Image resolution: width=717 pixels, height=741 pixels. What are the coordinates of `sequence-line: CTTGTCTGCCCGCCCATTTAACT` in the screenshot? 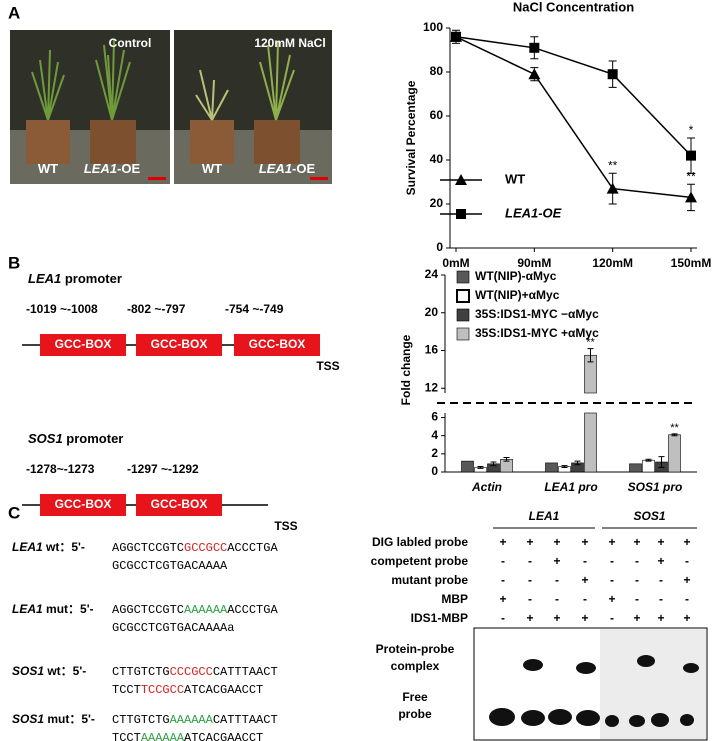 It's located at (195, 672).